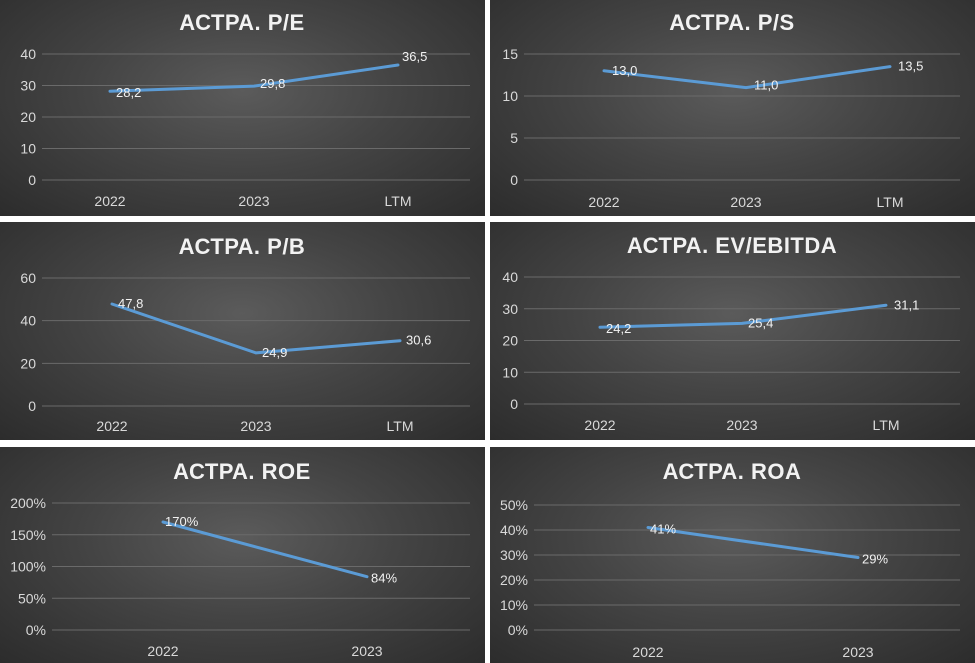 Image resolution: width=975 pixels, height=663 pixels. I want to click on y-tick-label: 10%, so click(514, 605).